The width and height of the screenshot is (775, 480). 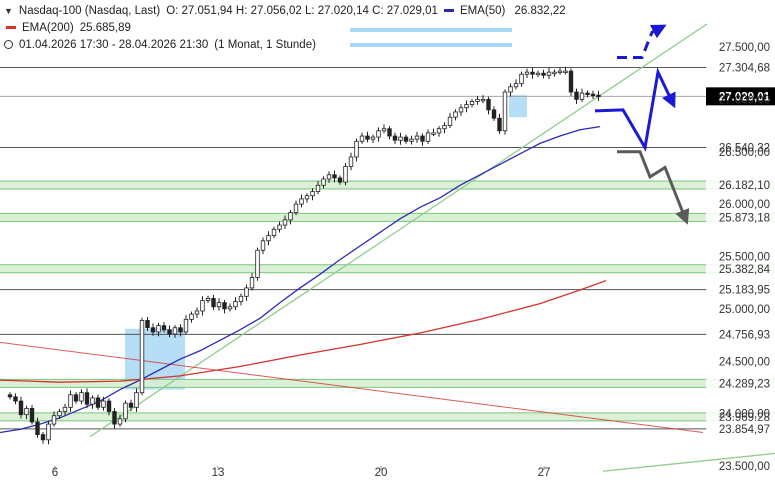 What do you see at coordinates (8, 11) in the screenshot?
I see `collapse-chevron-icon: ▼` at bounding box center [8, 11].